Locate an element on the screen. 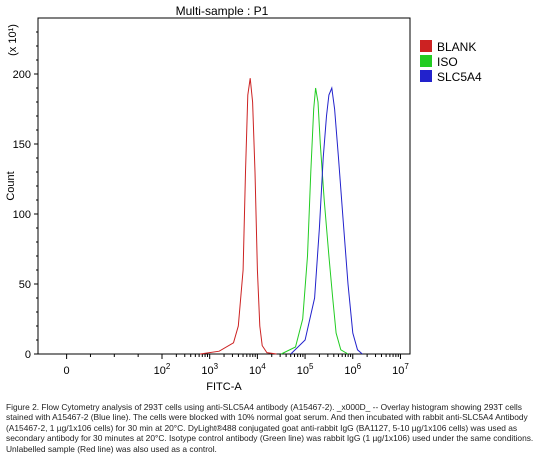  x-tick-label: 10⁵ is located at coordinates (305, 369).